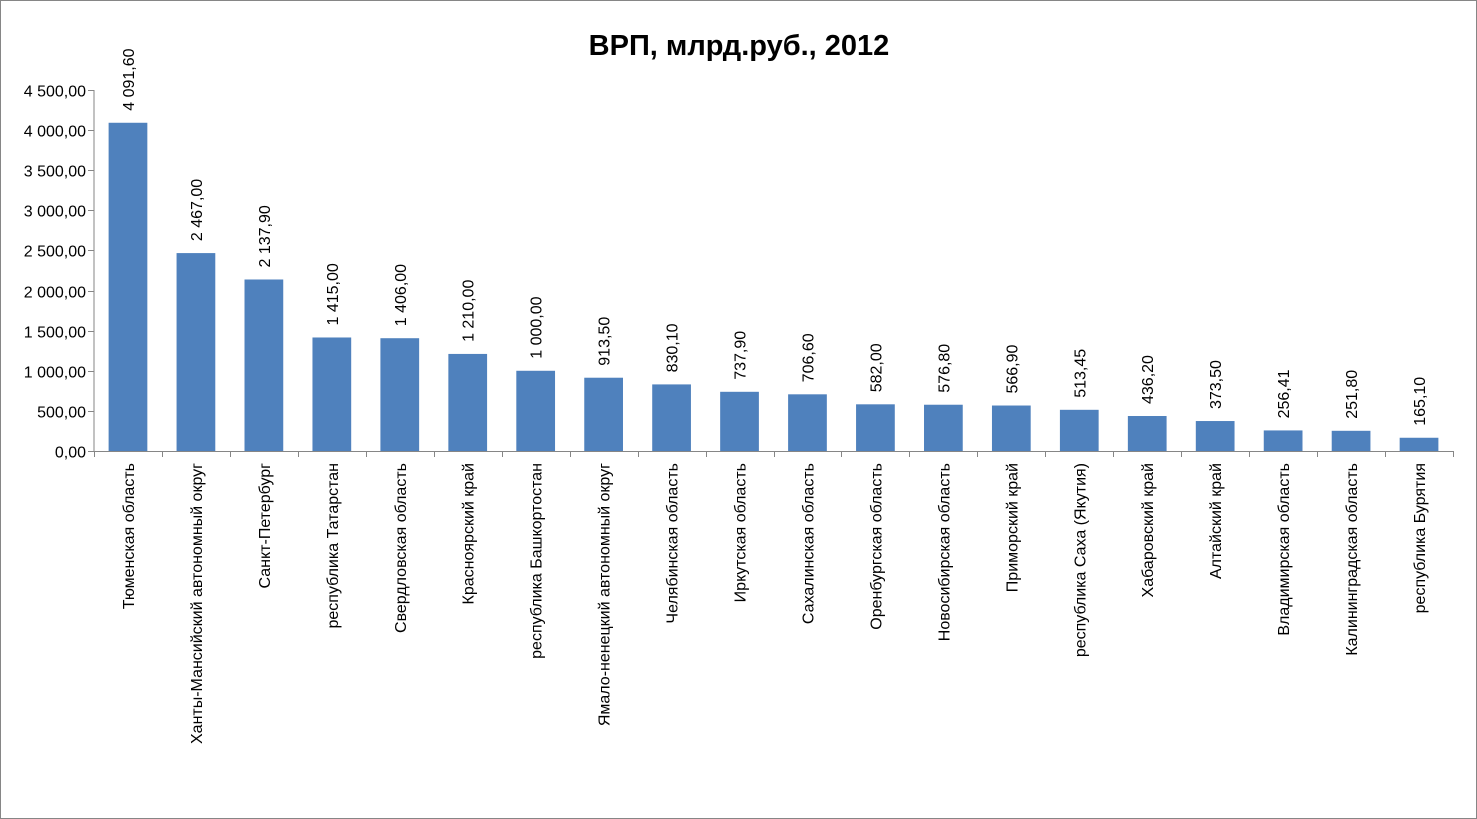  What do you see at coordinates (808, 543) in the screenshot?
I see `category-label: Сахалинская область` at bounding box center [808, 543].